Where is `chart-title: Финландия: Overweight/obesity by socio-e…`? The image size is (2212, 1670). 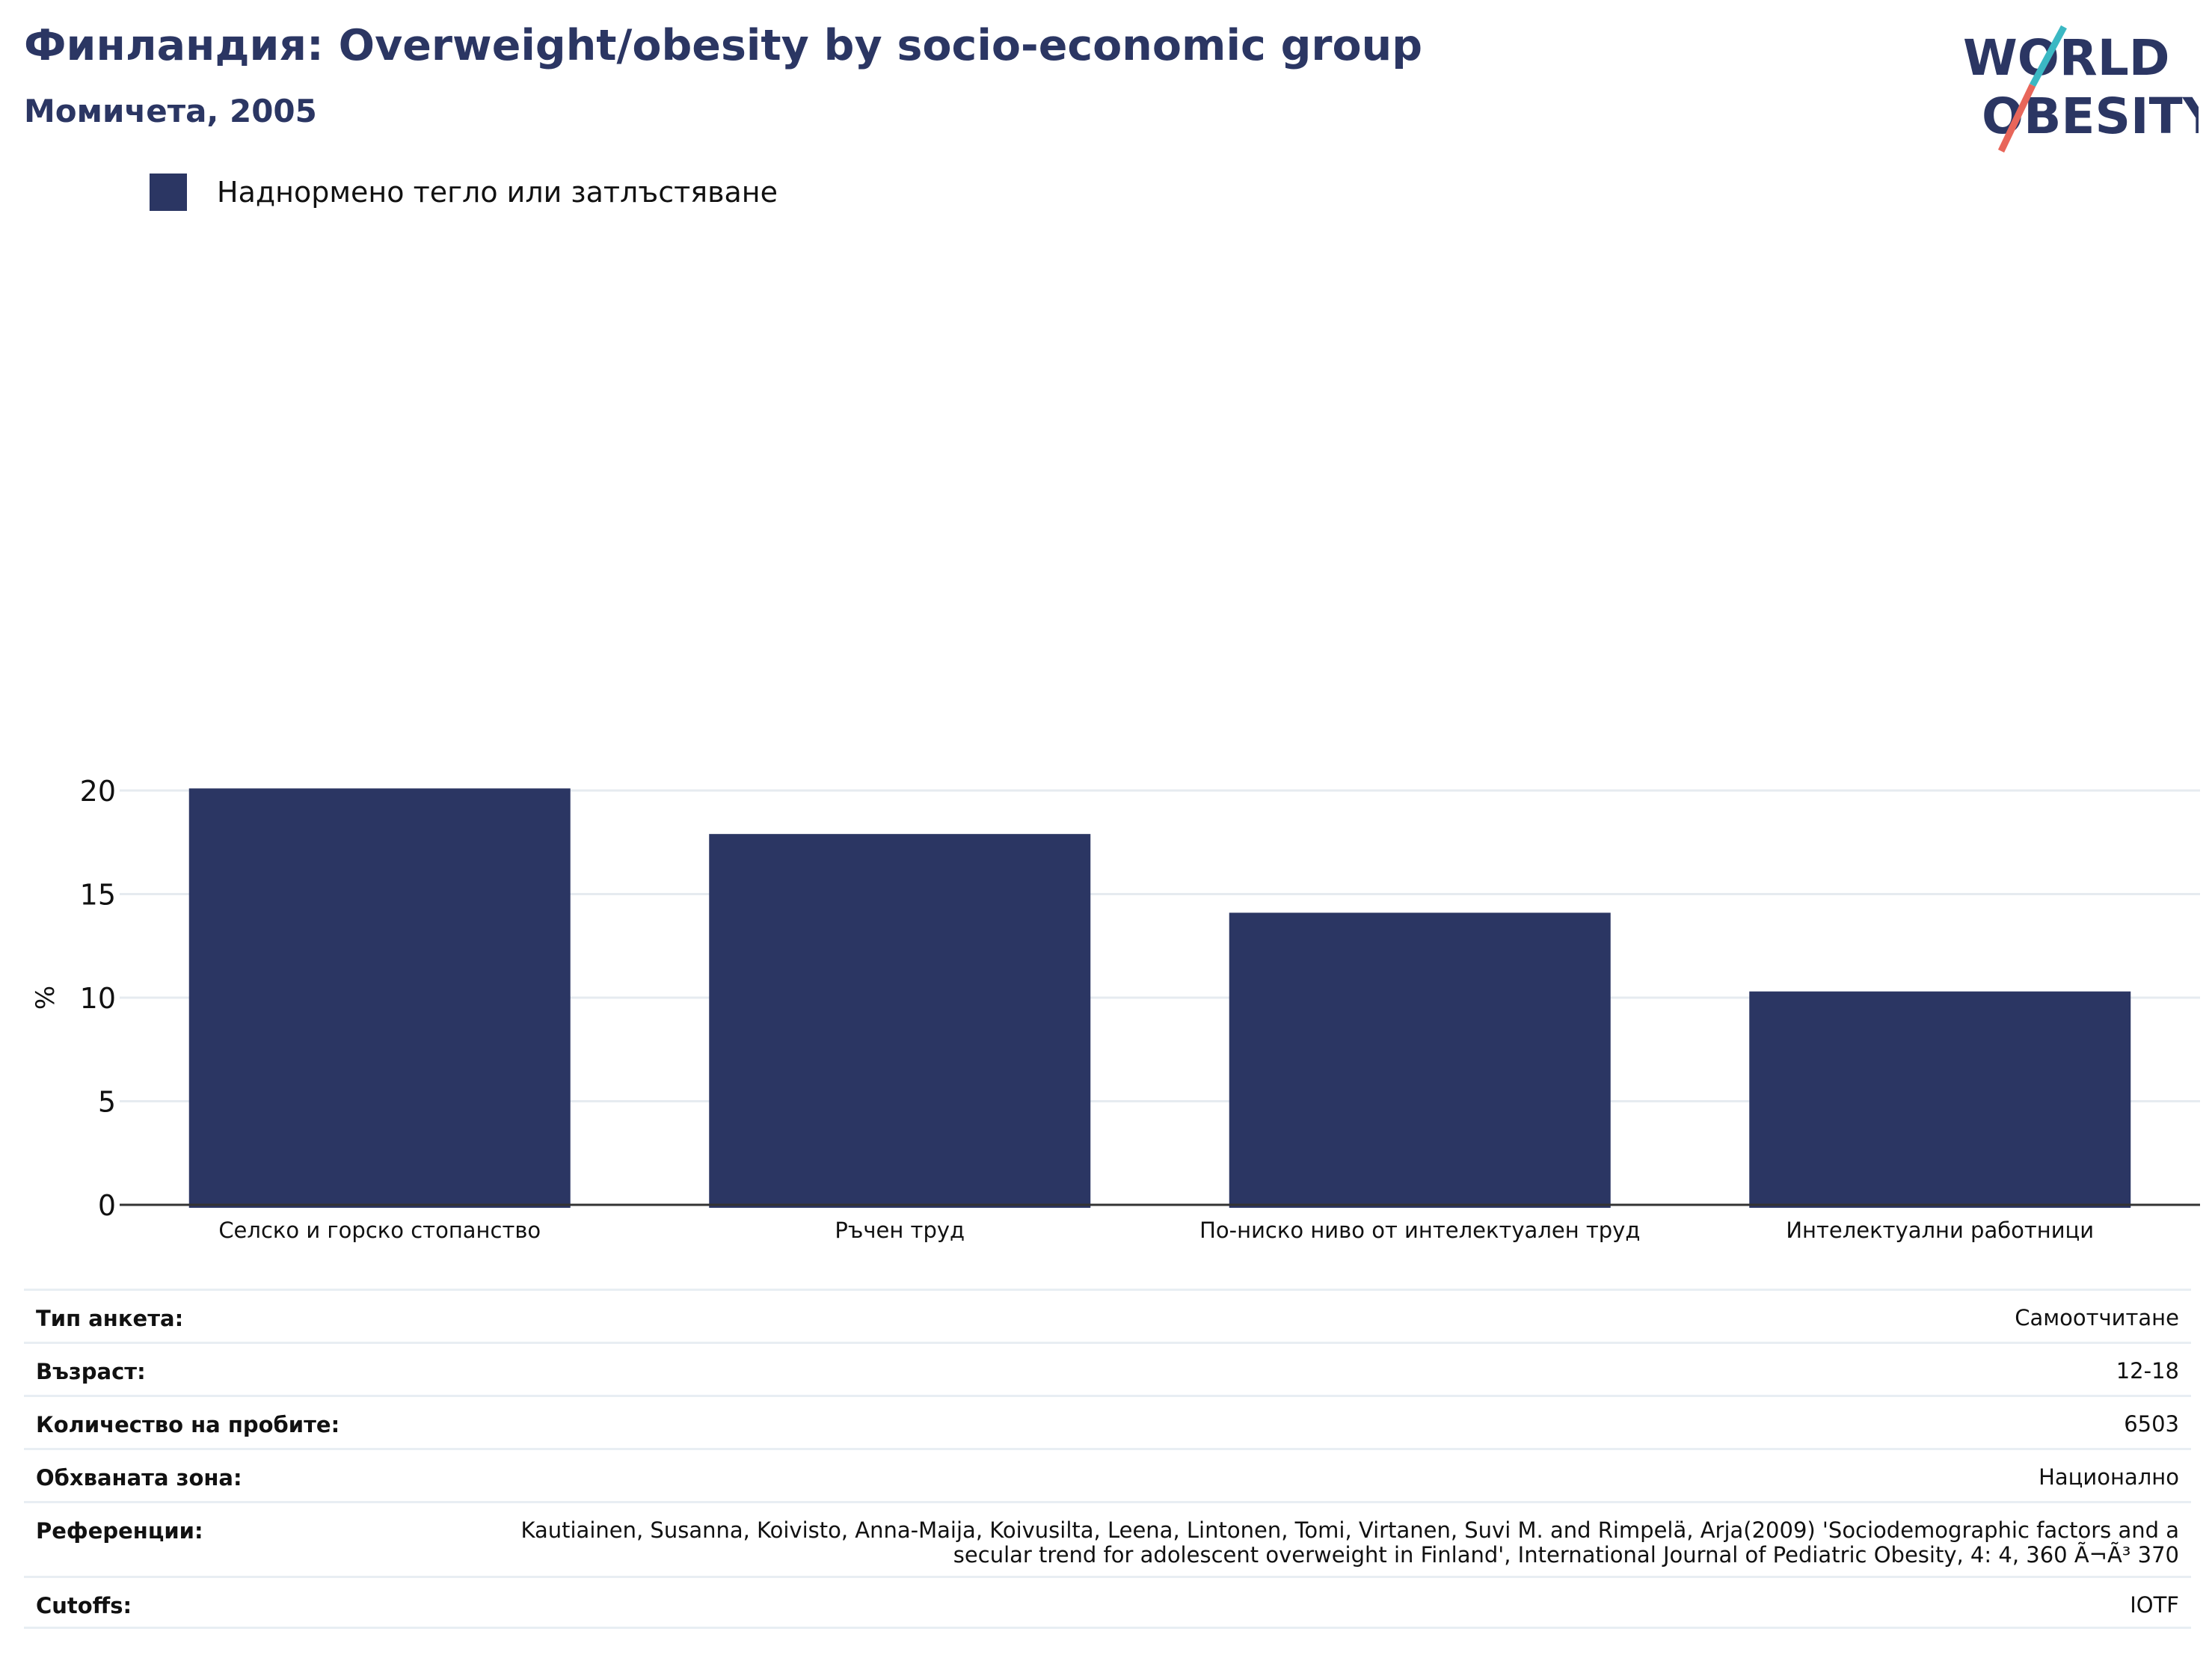
chart-title: Финландия: Overweight/obesity by socio-e… is located at coordinates (723, 45).